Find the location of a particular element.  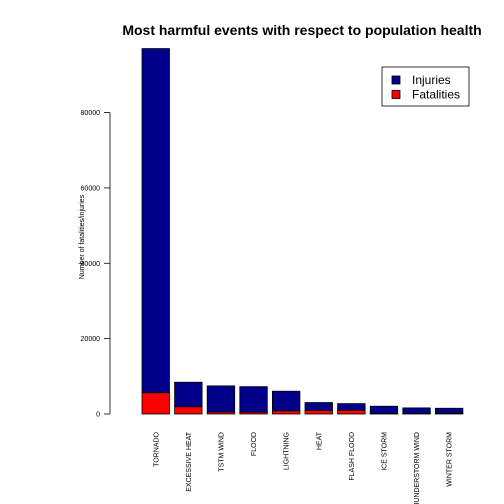

legend-swatch-injuries is located at coordinates (396, 80).